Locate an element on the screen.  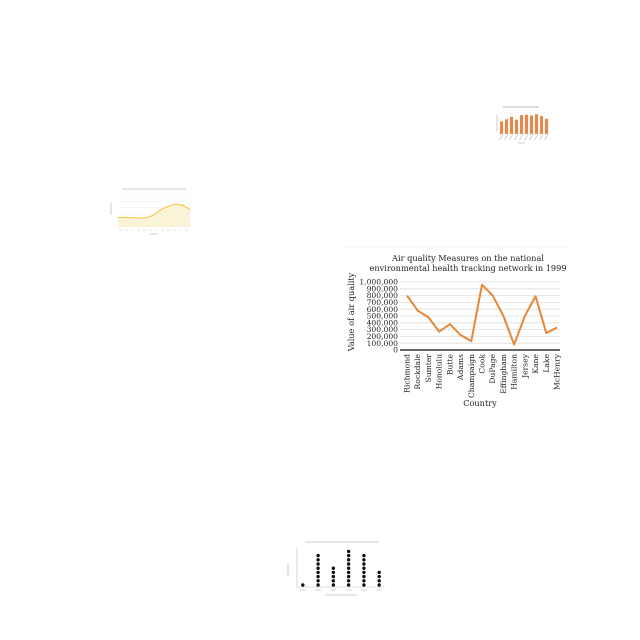
x-tick-label: Hamilton is located at coordinates (514, 372).